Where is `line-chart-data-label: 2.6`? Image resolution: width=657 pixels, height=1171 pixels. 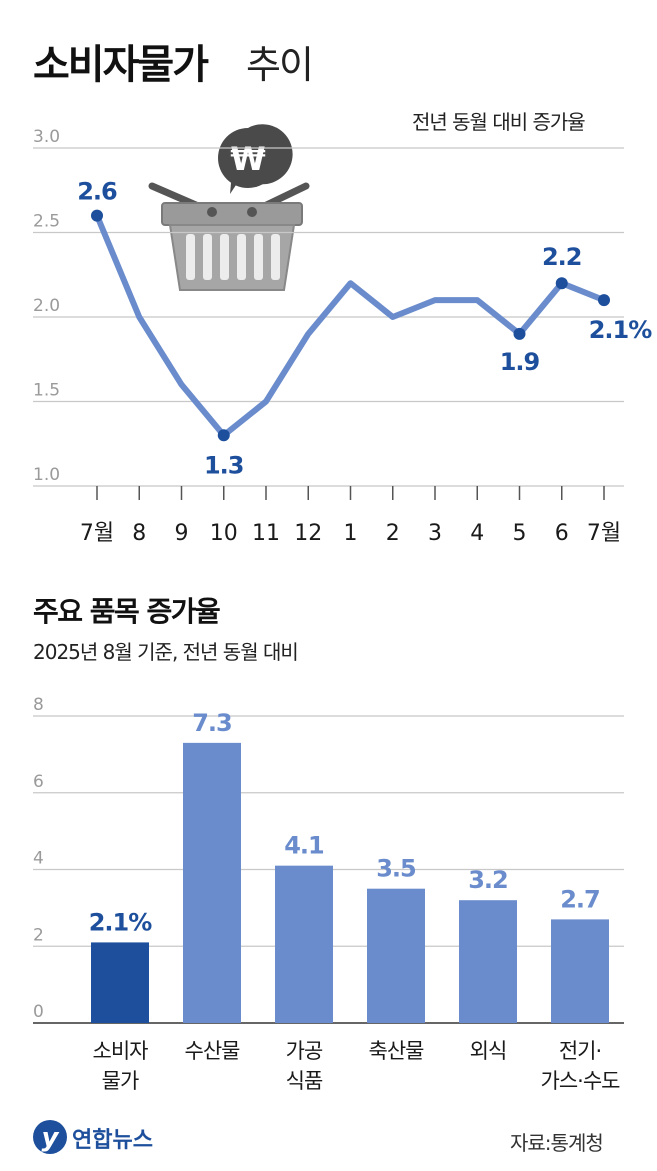
line-chart-data-label: 2.6 is located at coordinates (97, 192).